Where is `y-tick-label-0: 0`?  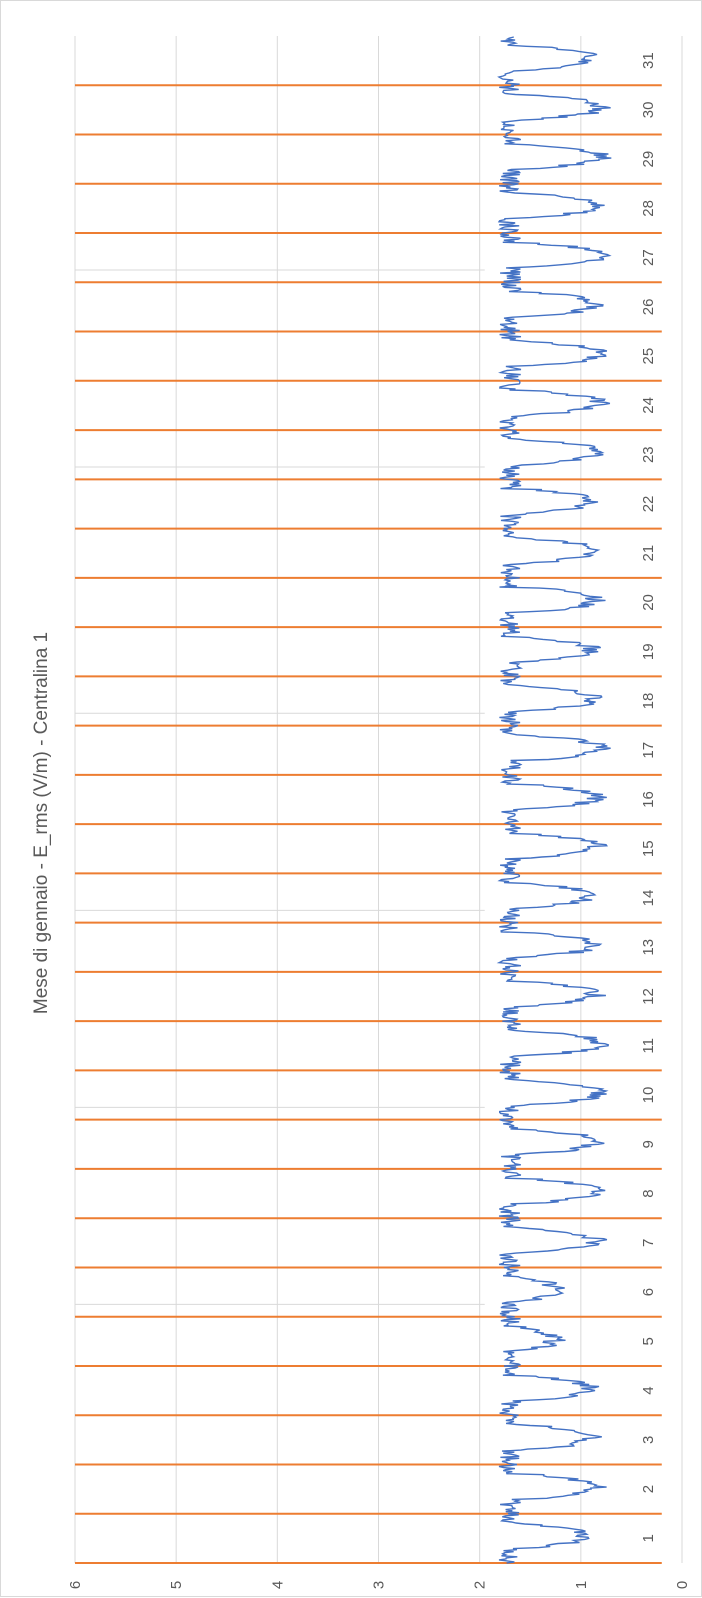 y-tick-label-0: 0 is located at coordinates (682, 1585).